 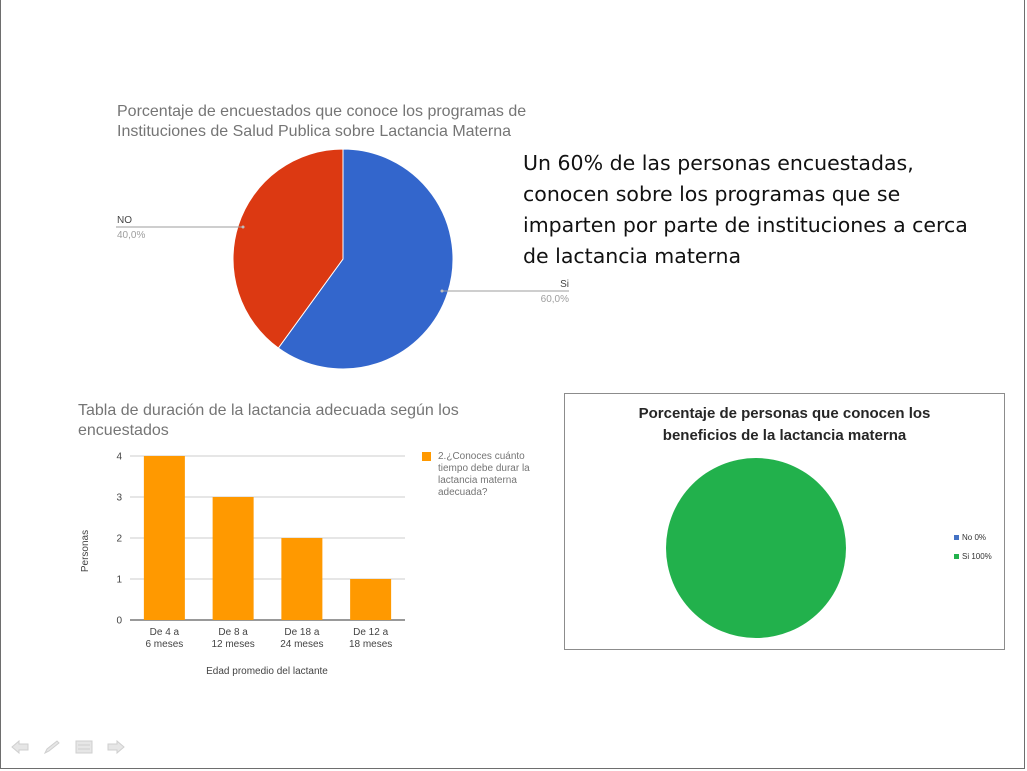 What do you see at coordinates (84, 747) in the screenshot?
I see `menu-icon` at bounding box center [84, 747].